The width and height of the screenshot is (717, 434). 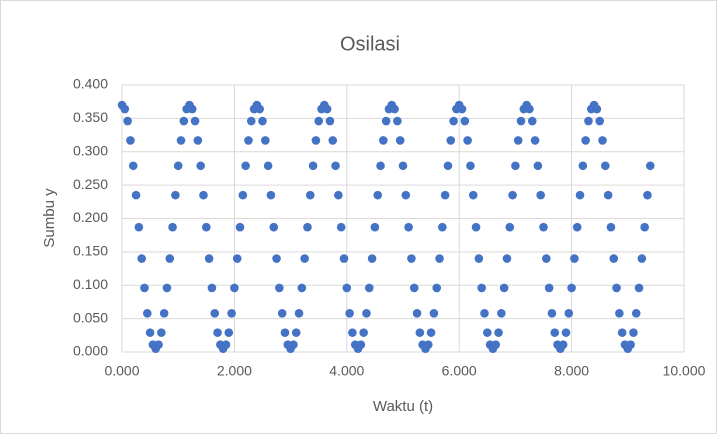 What do you see at coordinates (90, 317) in the screenshot?
I see `y-tick-label: 0.050` at bounding box center [90, 317].